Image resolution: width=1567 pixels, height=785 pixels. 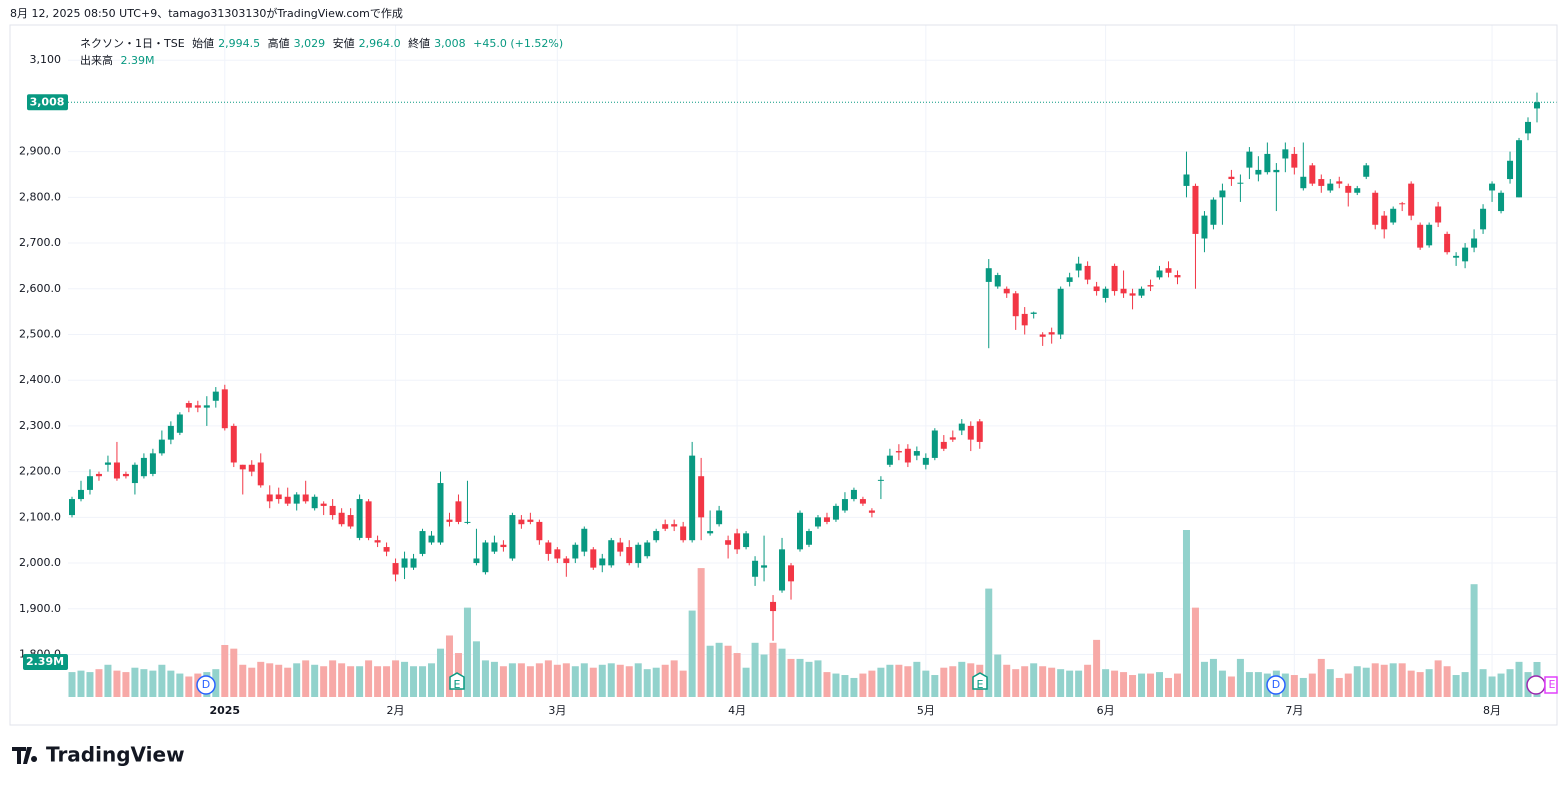 I want to click on close-value: 3,008, so click(x=450, y=43).